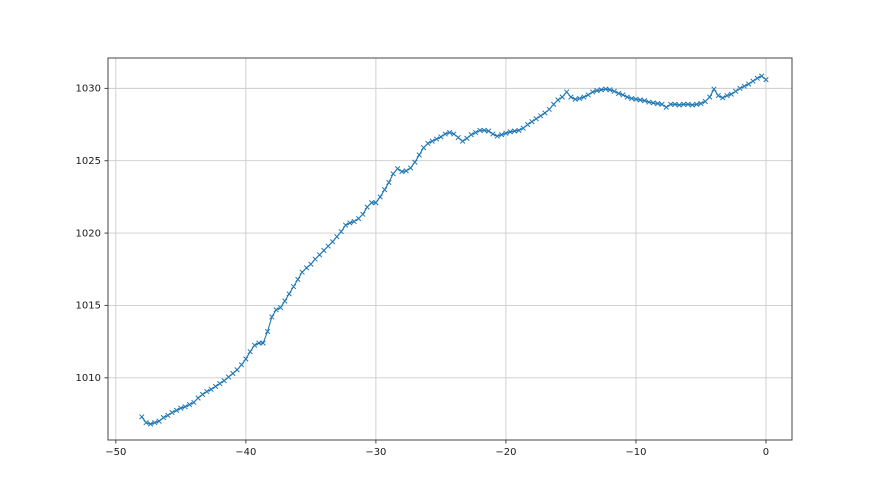  What do you see at coordinates (245, 452) in the screenshot?
I see `x-tick-label: −40` at bounding box center [245, 452].